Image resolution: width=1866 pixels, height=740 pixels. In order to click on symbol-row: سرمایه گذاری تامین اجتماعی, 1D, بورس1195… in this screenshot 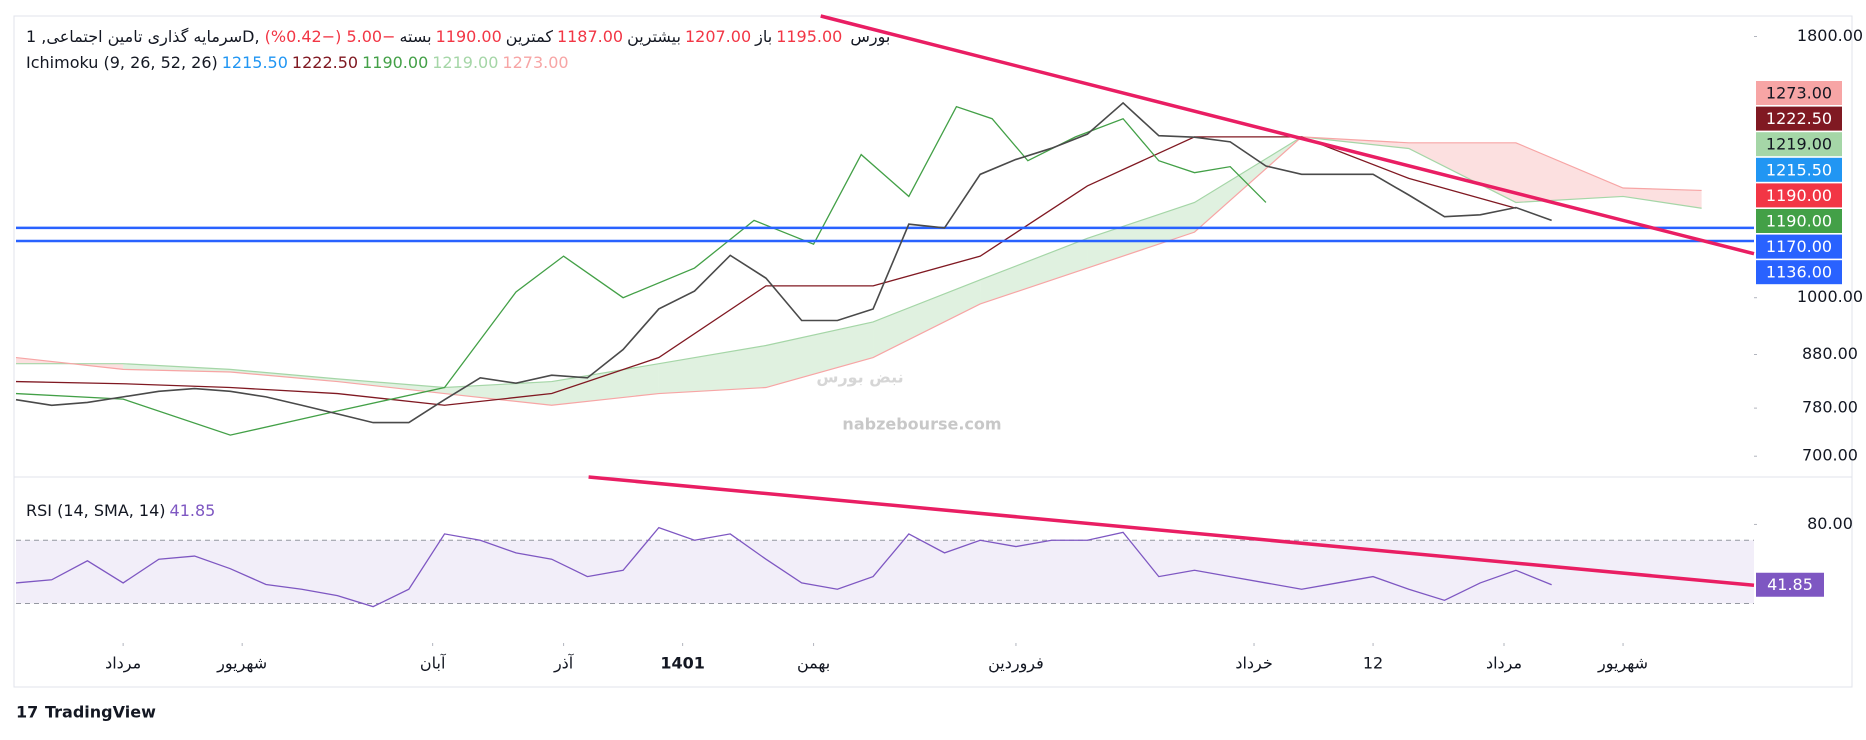, I will do `click(460, 37)`.